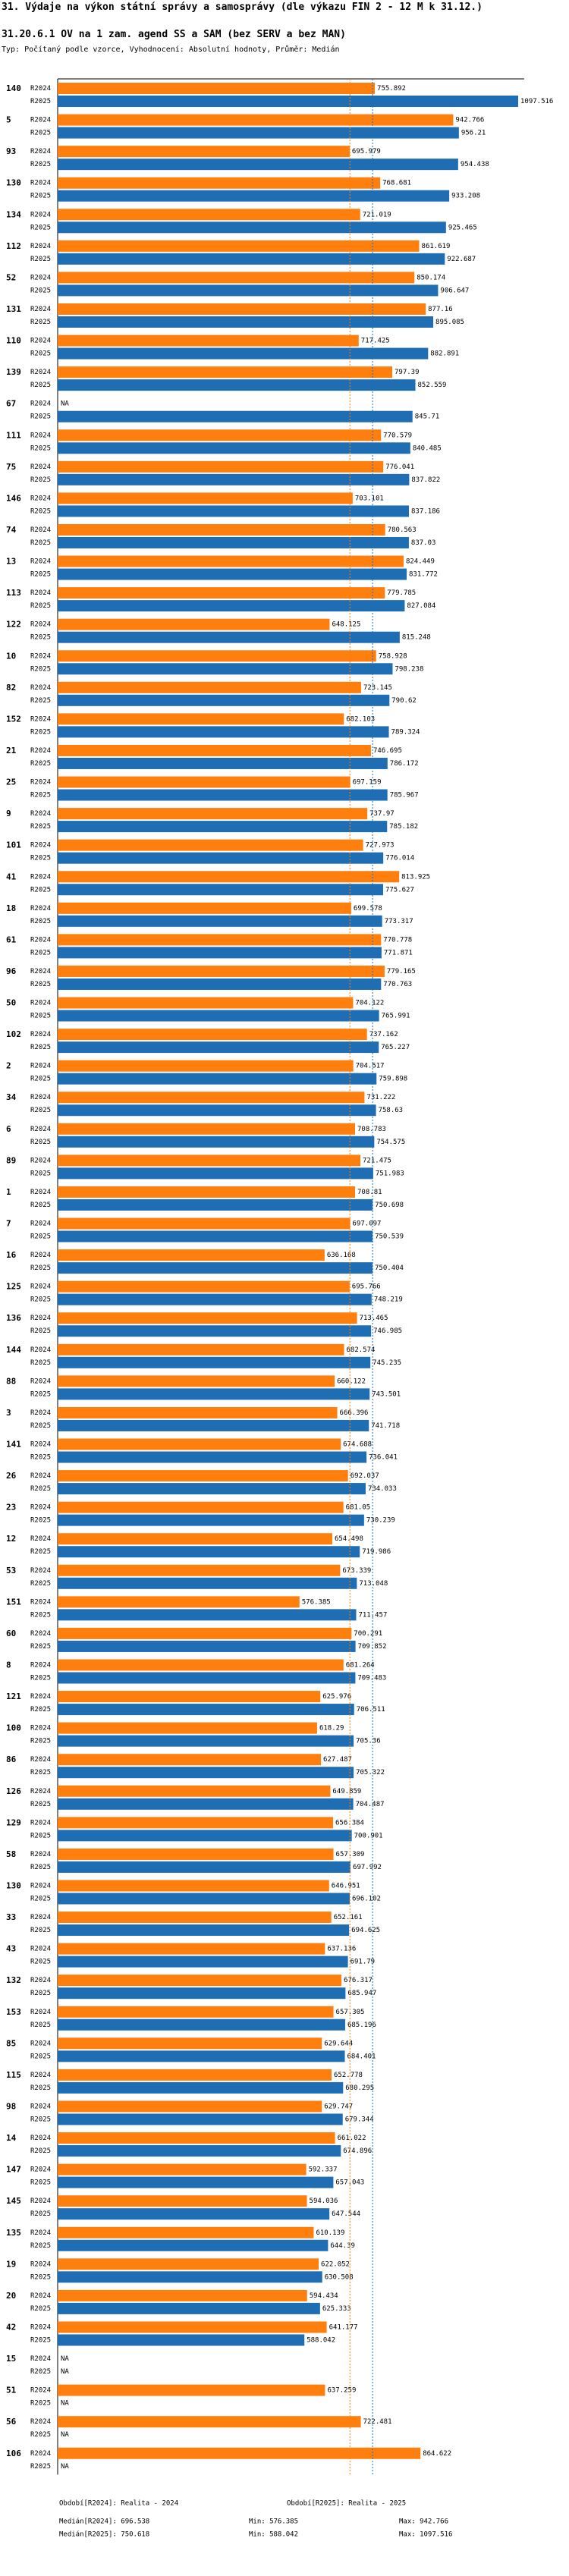 The height and width of the screenshot is (2576, 569). I want to click on group-id-label: 20, so click(11, 2296).